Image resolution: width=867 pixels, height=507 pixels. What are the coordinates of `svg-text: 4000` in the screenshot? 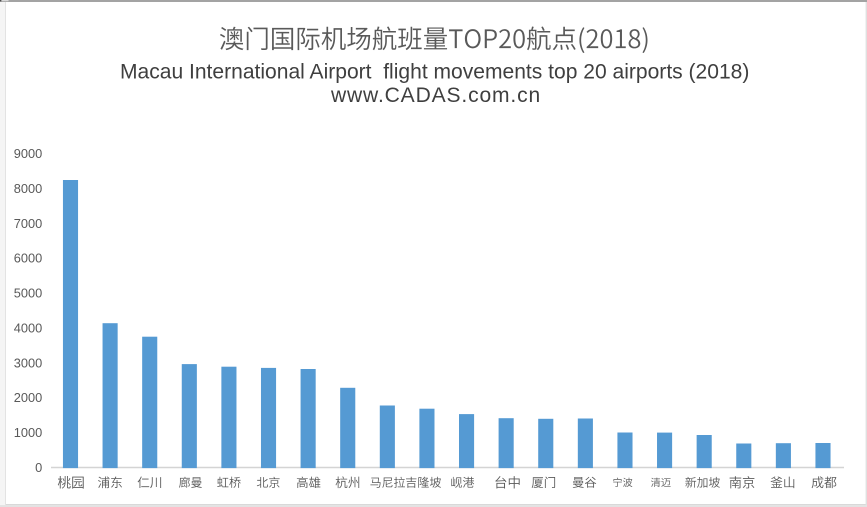 It's located at (28, 327).